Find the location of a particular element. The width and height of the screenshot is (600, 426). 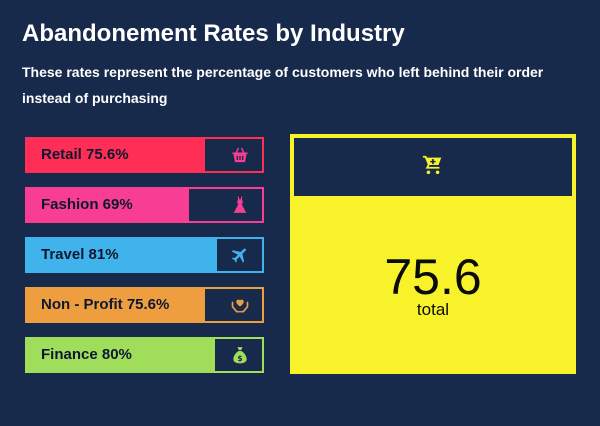

chart-title: Abandonement Rates by Industry is located at coordinates (213, 33).